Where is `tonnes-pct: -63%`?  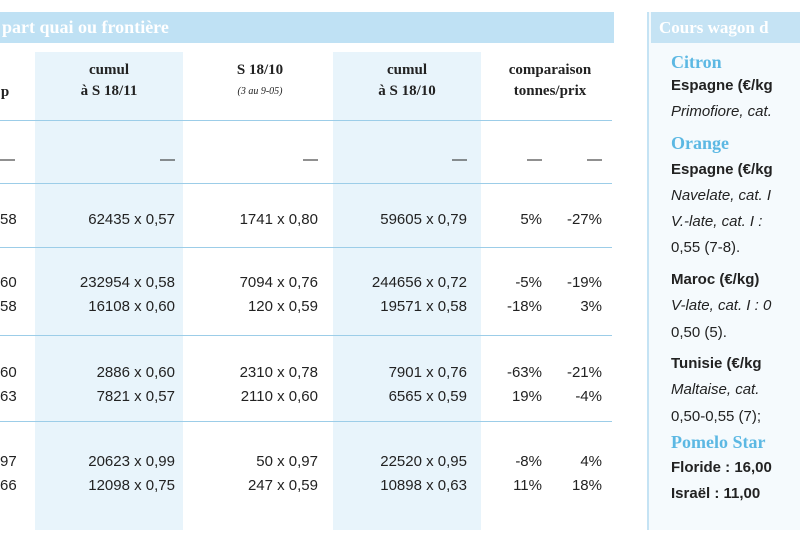 tonnes-pct: -63% is located at coordinates (524, 372).